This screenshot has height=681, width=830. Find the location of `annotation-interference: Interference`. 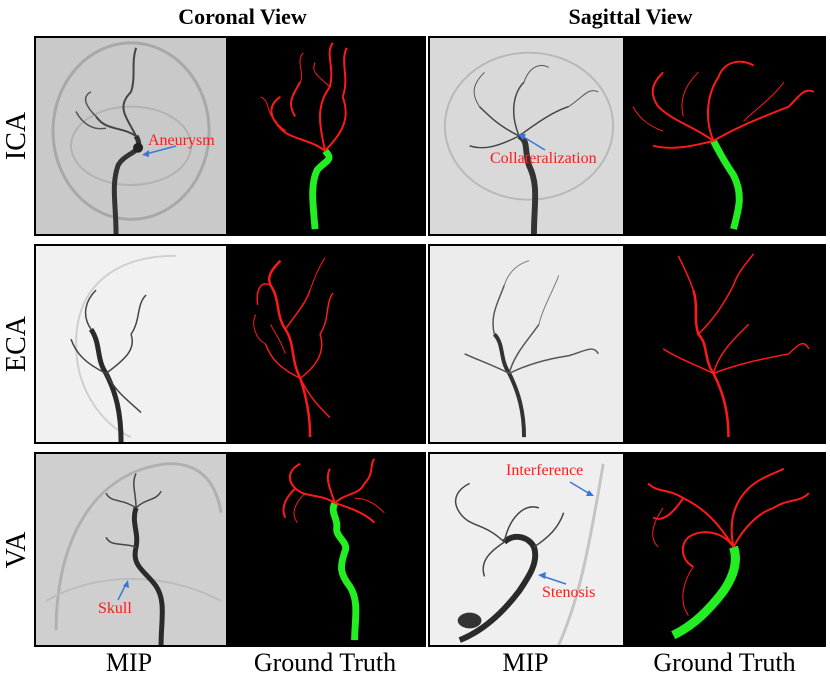

annotation-interference: Interference is located at coordinates (545, 470).